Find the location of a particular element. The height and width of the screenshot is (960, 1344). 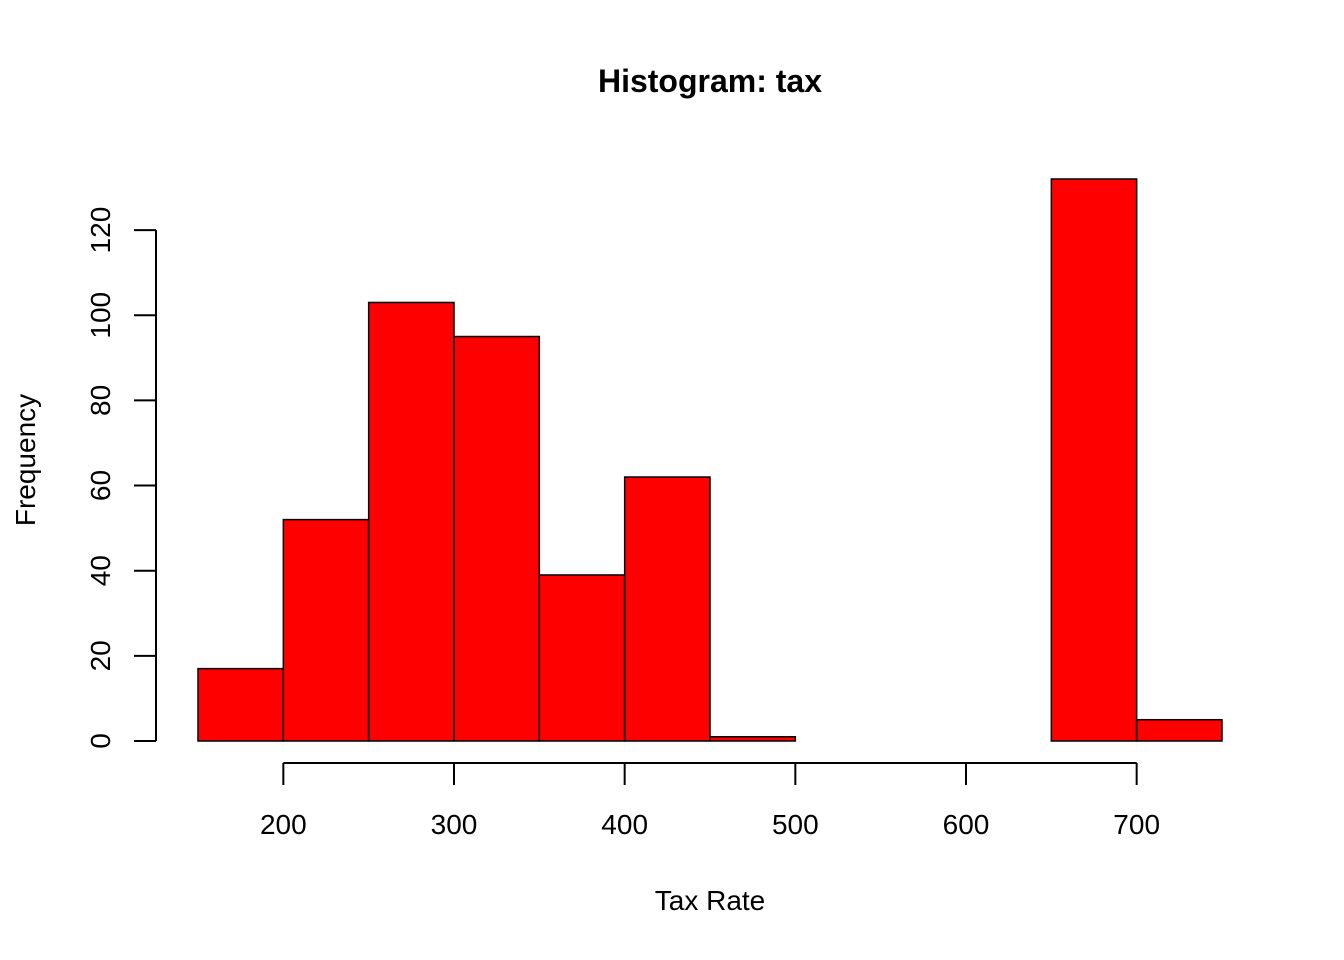

x-axis-label: Tax Rate is located at coordinates (710, 900).